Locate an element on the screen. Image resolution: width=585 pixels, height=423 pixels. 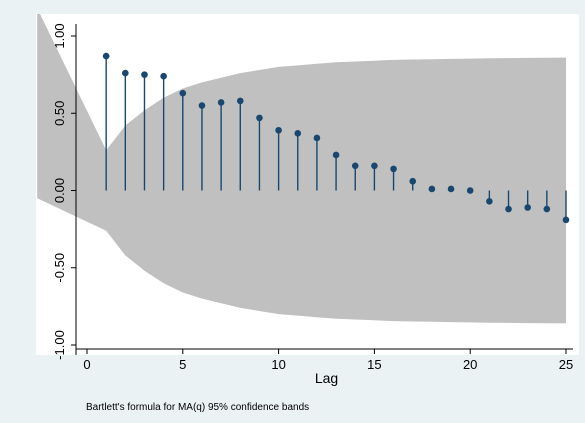
x-tick-label: 10 is located at coordinates (278, 364).